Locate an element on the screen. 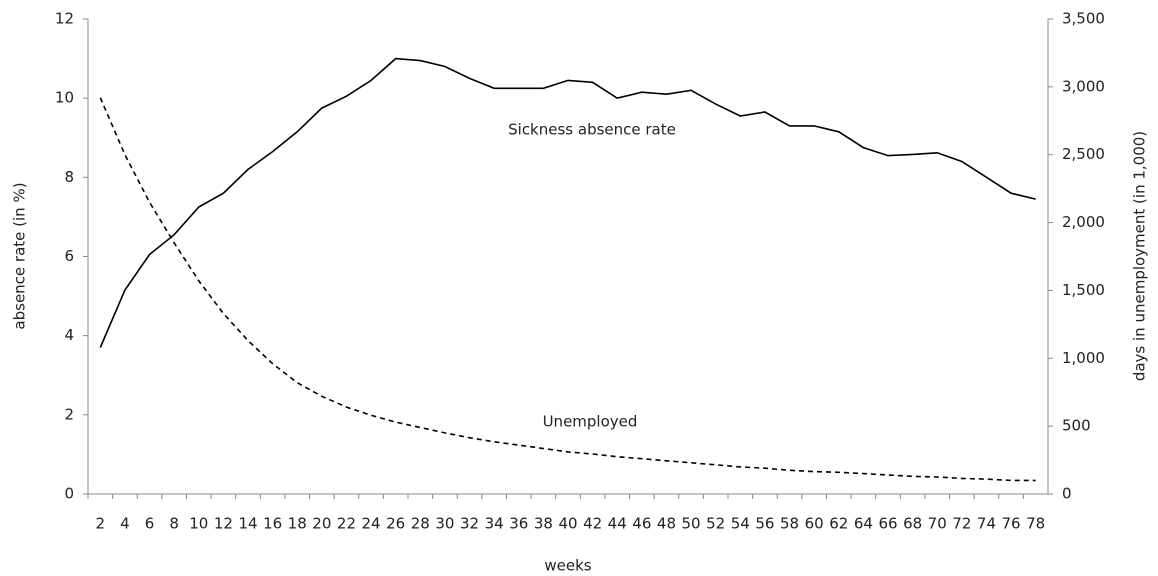  x-tick-label: 68 is located at coordinates (912, 524).